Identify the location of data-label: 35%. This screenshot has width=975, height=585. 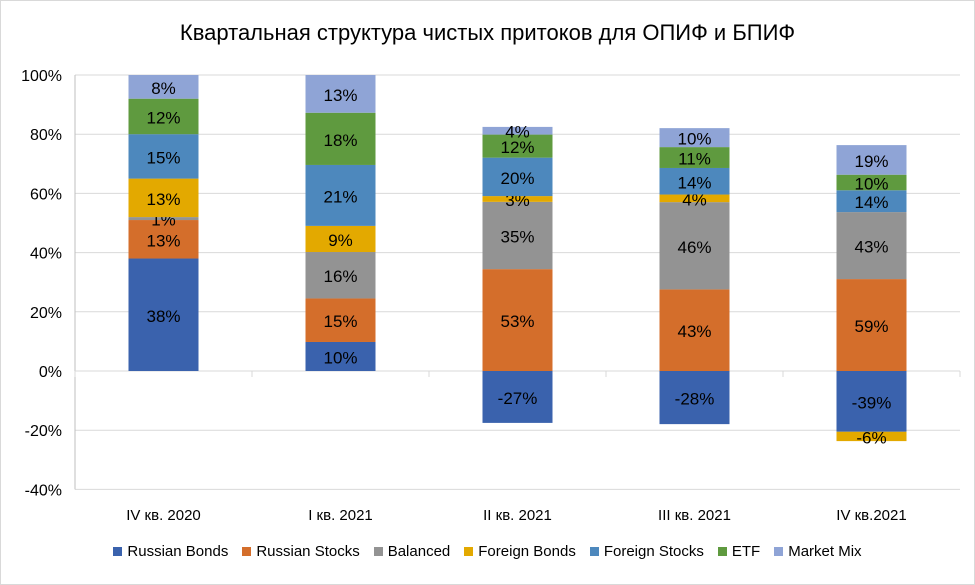
(517, 236).